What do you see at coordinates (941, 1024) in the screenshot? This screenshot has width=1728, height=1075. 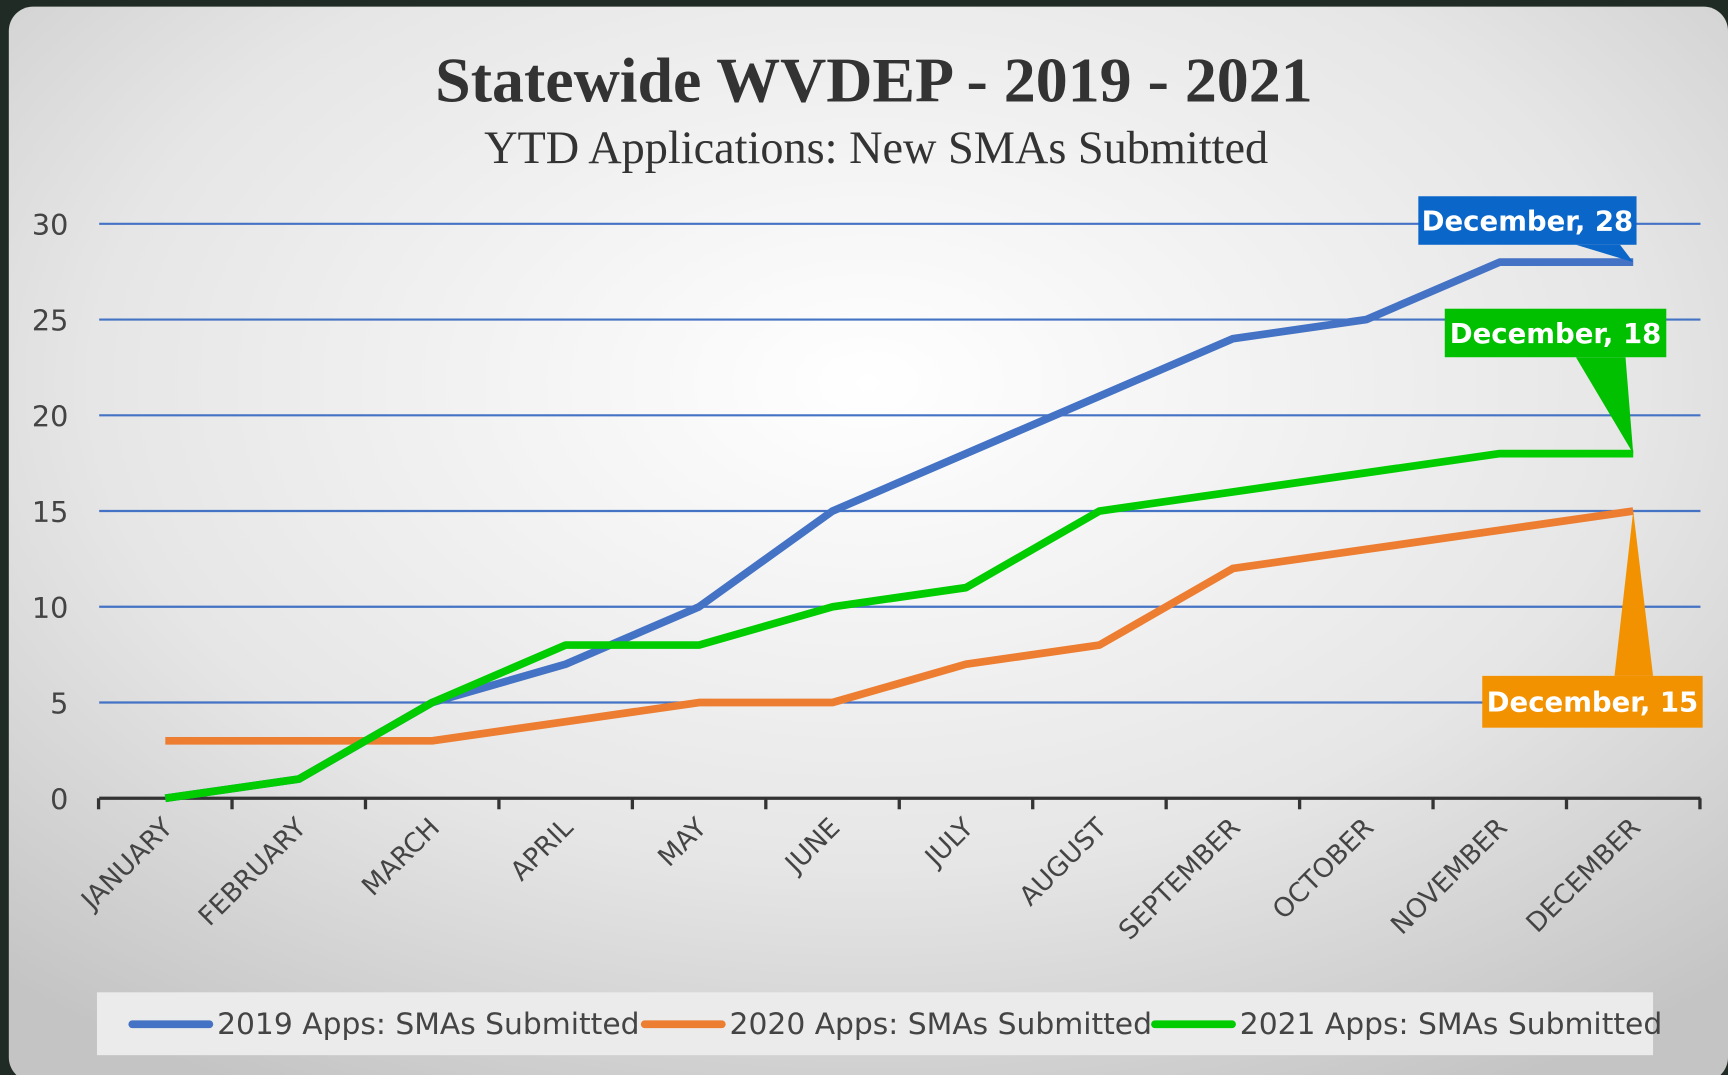 I see `legend-label: 2020 Apps: SMAs Submitted` at bounding box center [941, 1024].